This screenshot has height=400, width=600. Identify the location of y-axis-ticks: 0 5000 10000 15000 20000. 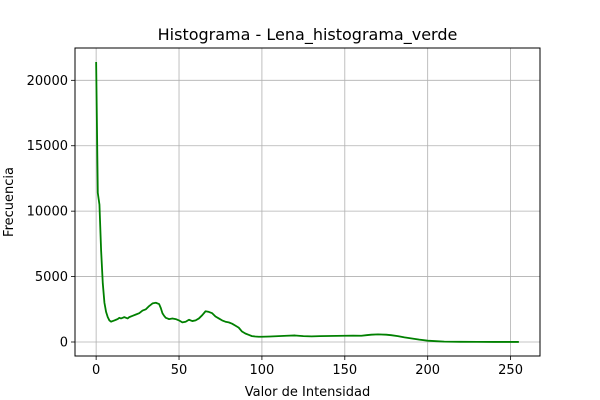
(51, 212).